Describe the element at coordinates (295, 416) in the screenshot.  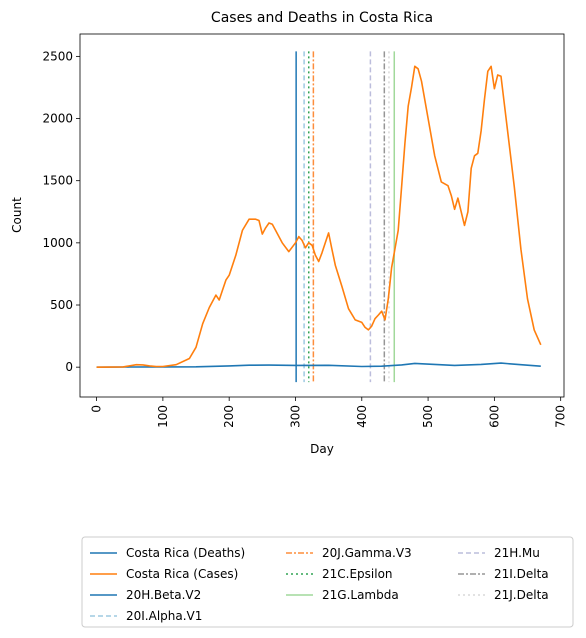
I see `x-tick-label: 300` at that location.